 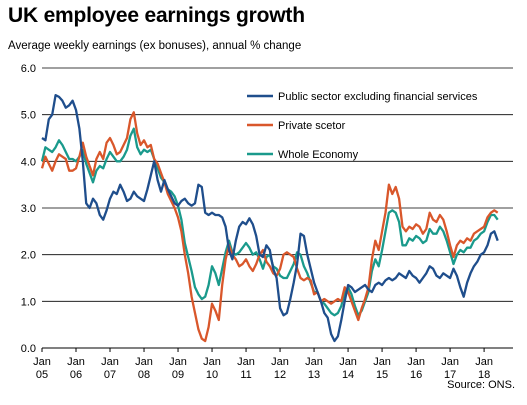 What do you see at coordinates (348, 375) in the screenshot?
I see `x-tick-label-year: 14` at bounding box center [348, 375].